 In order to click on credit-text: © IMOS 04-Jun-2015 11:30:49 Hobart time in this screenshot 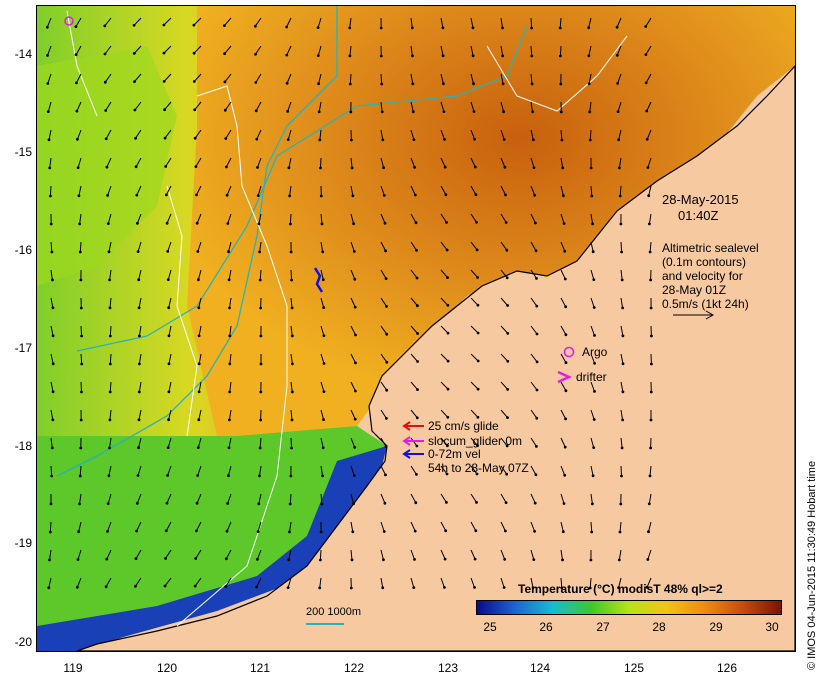, I will do `click(812, 565)`.